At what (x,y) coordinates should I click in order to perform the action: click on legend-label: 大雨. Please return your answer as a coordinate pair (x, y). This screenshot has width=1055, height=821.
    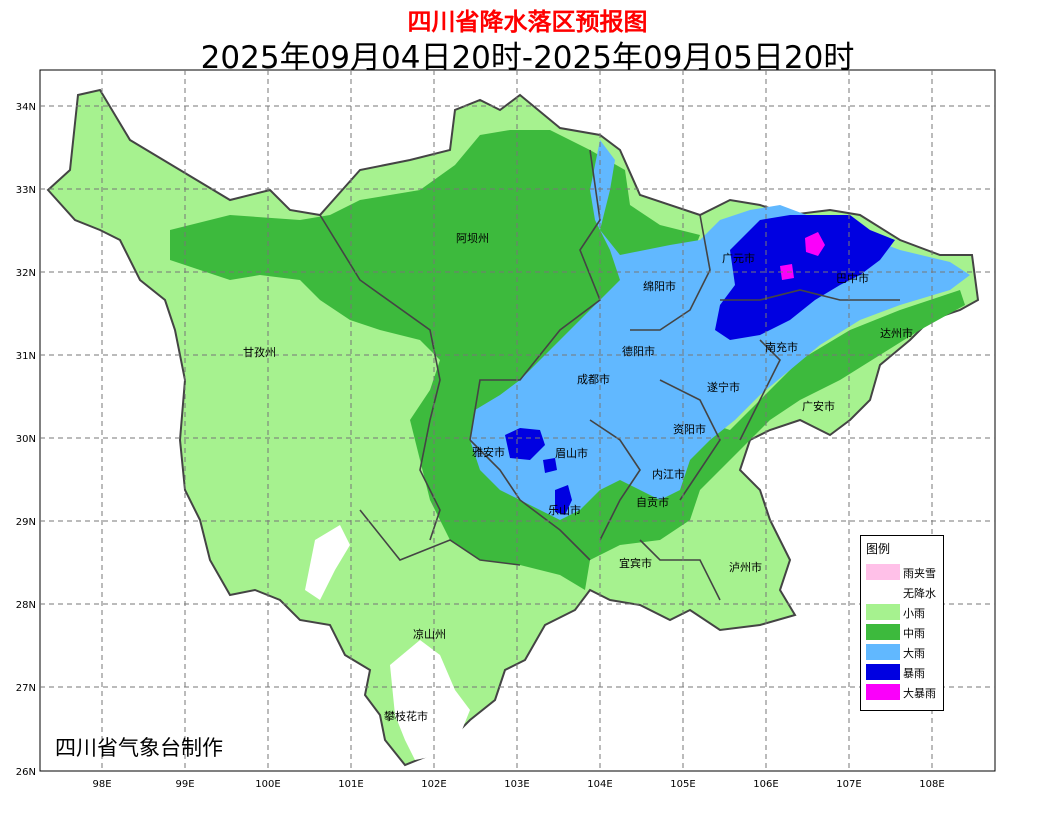
    Looking at the image, I should click on (914, 653).